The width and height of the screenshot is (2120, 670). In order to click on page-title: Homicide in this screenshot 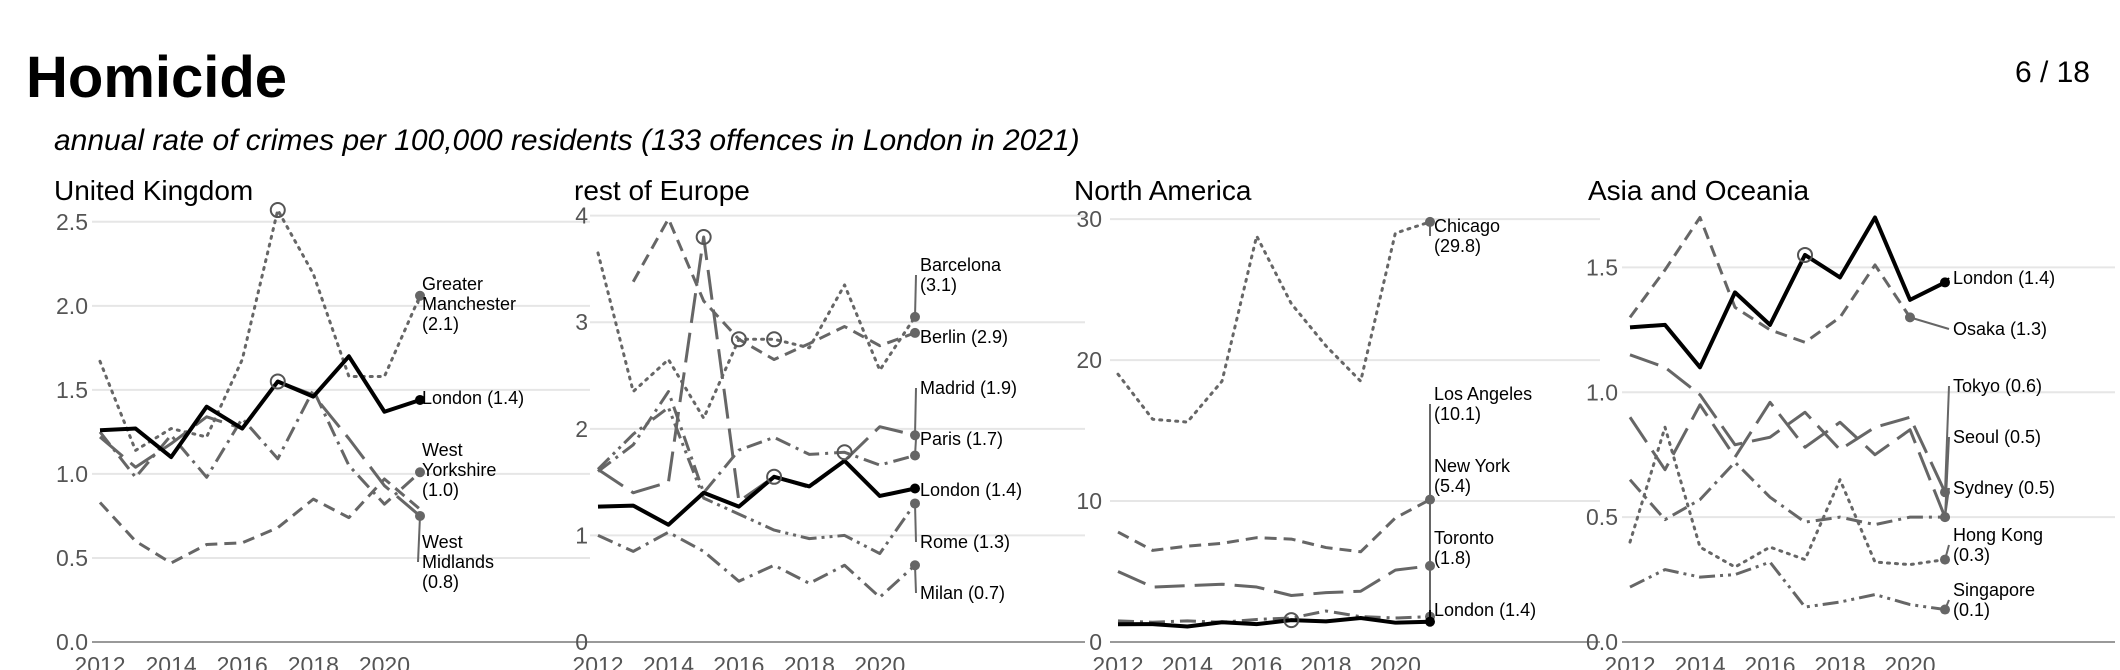, I will do `click(157, 77)`.